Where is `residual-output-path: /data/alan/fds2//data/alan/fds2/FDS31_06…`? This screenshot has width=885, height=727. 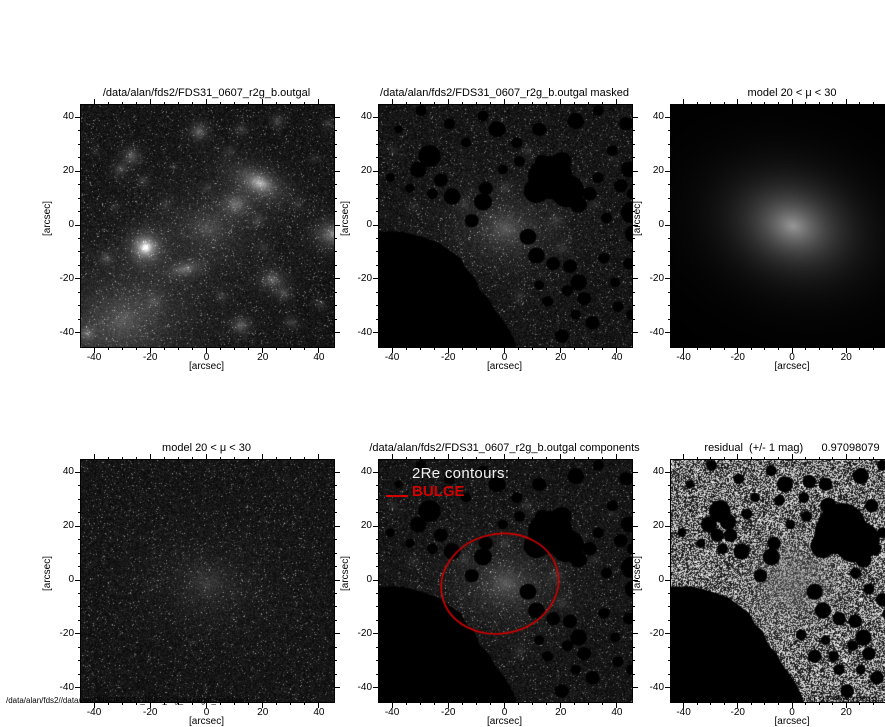 residual-output-path: /data/alan/fds2//data/alan/fds2/FDS31_06… is located at coordinates (127, 700).